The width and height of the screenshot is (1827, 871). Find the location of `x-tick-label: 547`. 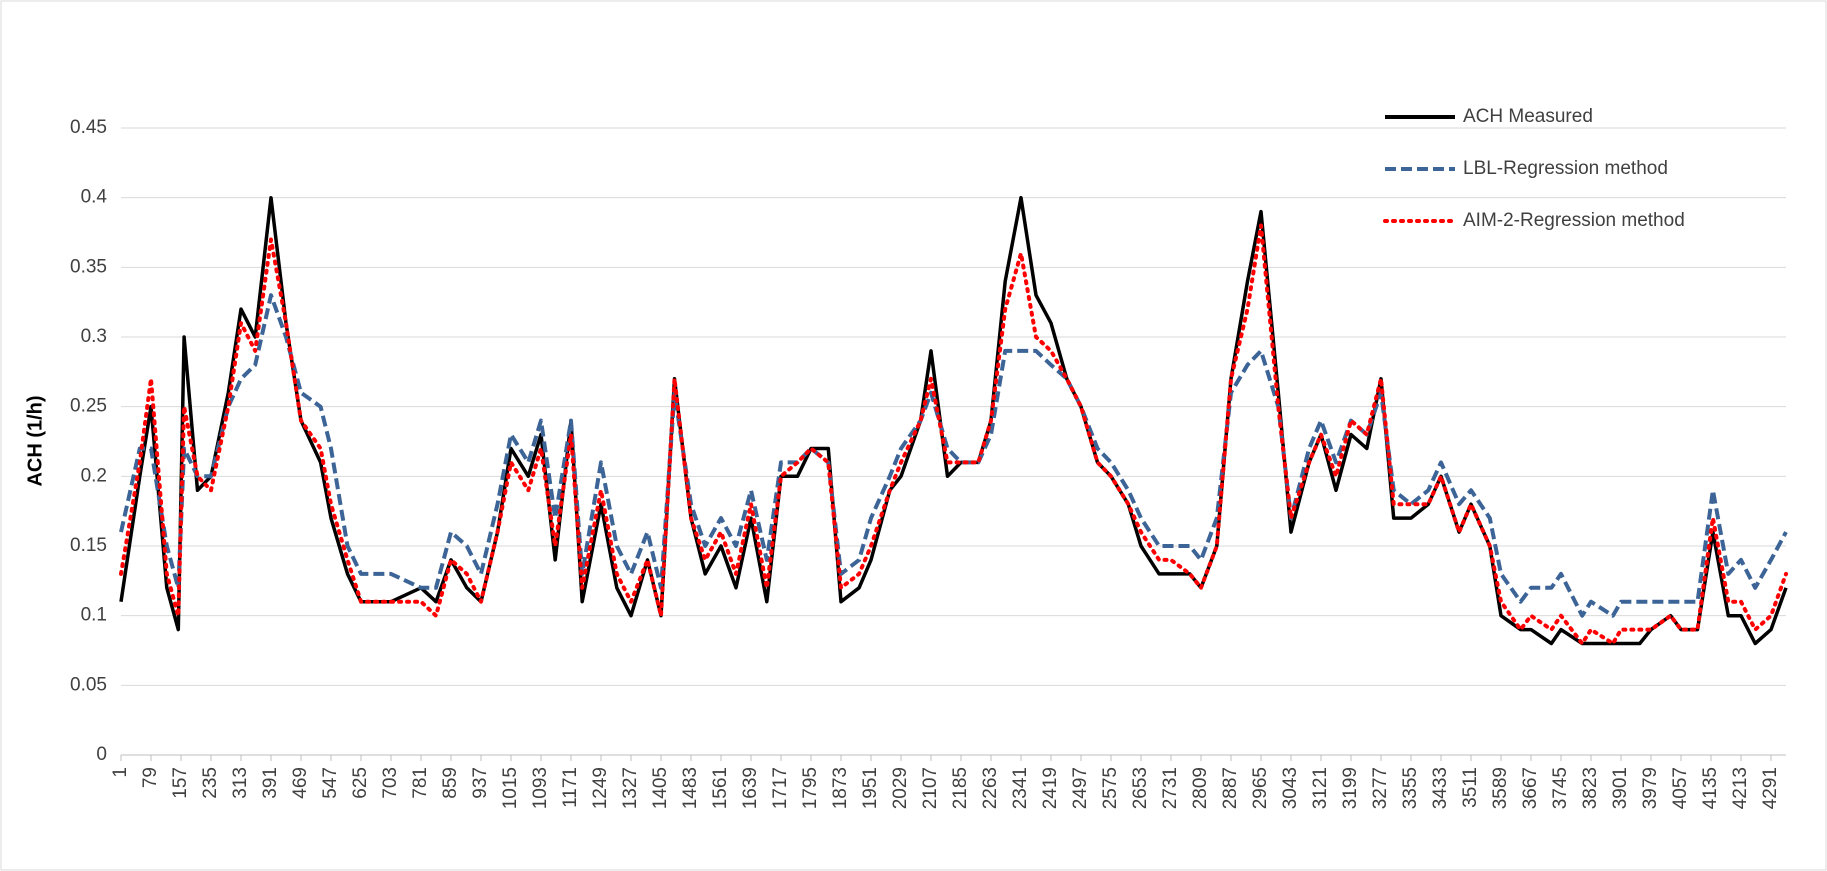

x-tick-label: 547 is located at coordinates (330, 783).